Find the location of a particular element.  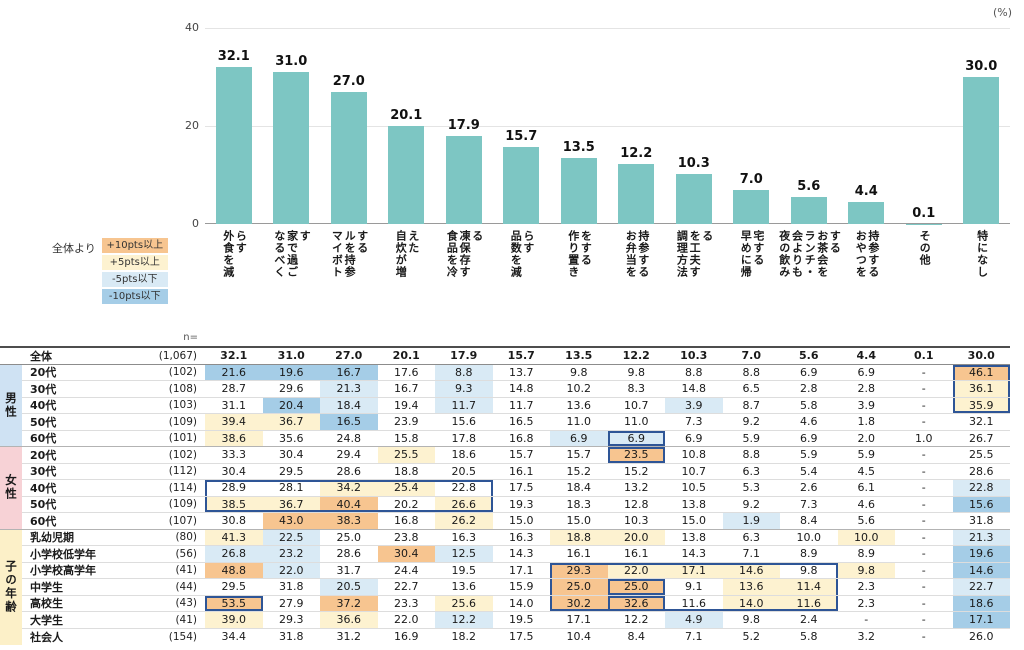

value-cell: 30.0 is located at coordinates (981, 356).